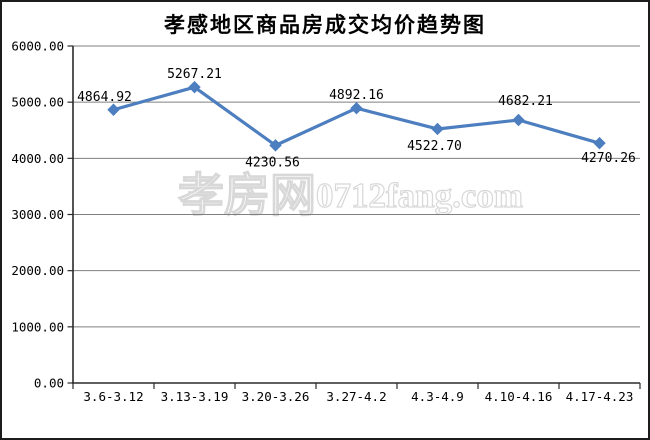  Describe the element at coordinates (608, 158) in the screenshot. I see `data-point-label: 4270.26` at that location.